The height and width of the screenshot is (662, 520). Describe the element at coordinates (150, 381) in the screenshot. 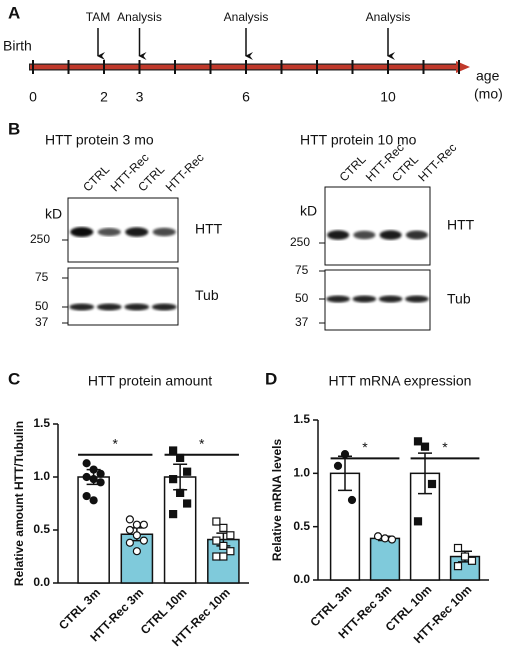

I see `chart-title: HTT protein amount` at that location.